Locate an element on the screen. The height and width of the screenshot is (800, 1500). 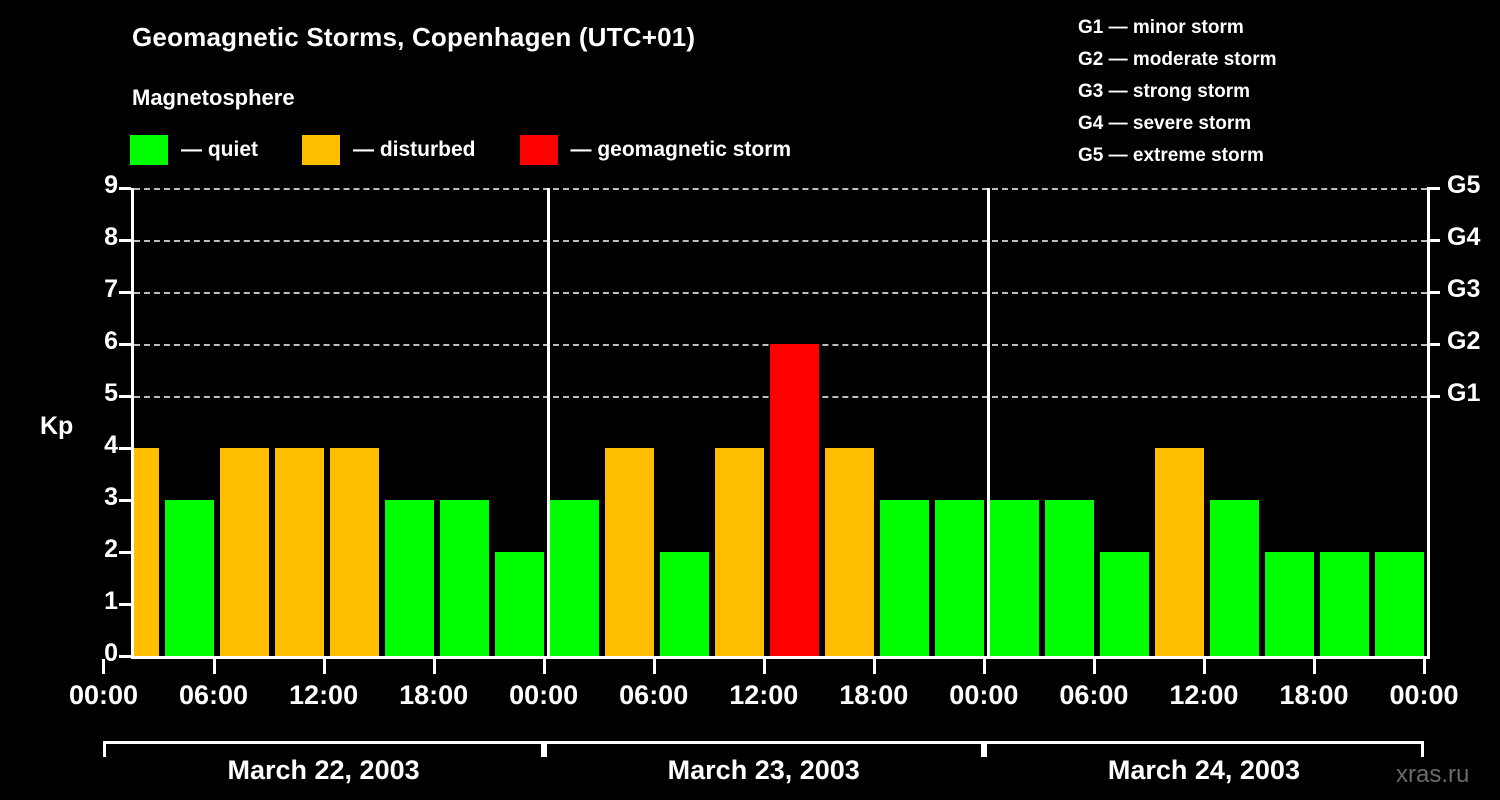
g-tick-G1 is located at coordinates (1433, 396).